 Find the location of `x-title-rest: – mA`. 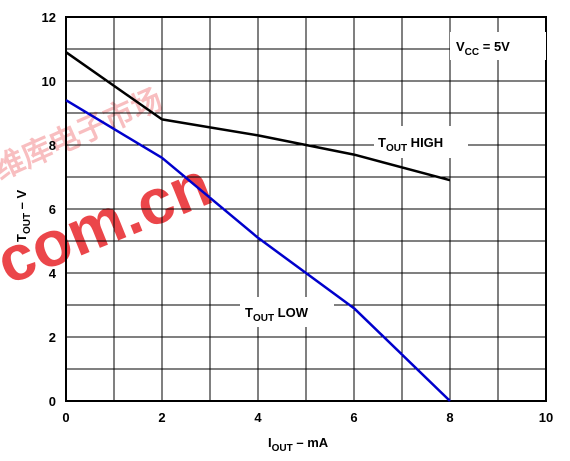

x-title-rest: – mA is located at coordinates (311, 442).